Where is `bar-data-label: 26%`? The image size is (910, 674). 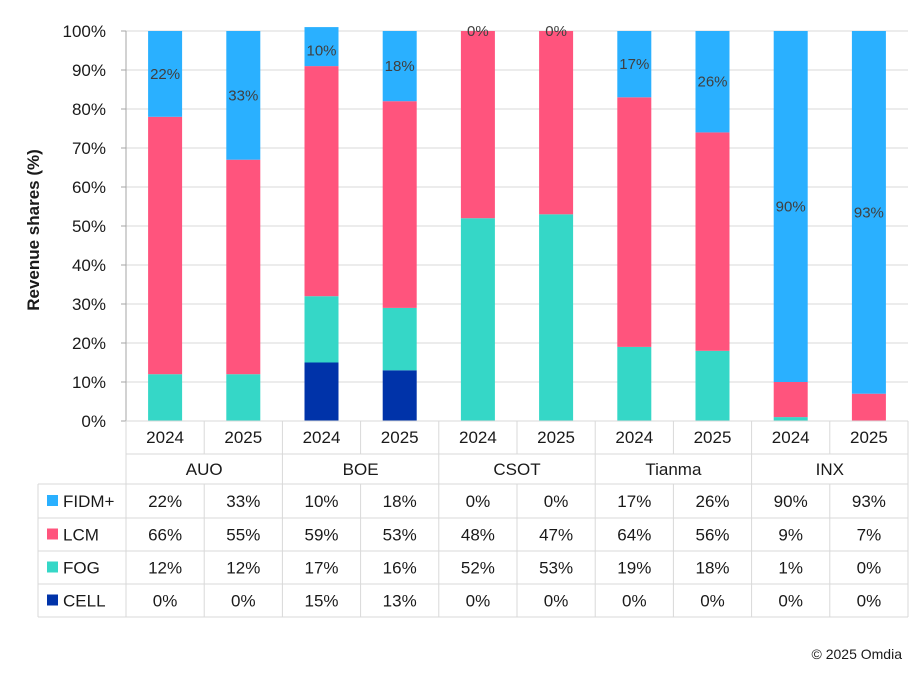 bar-data-label: 26% is located at coordinates (712, 82).